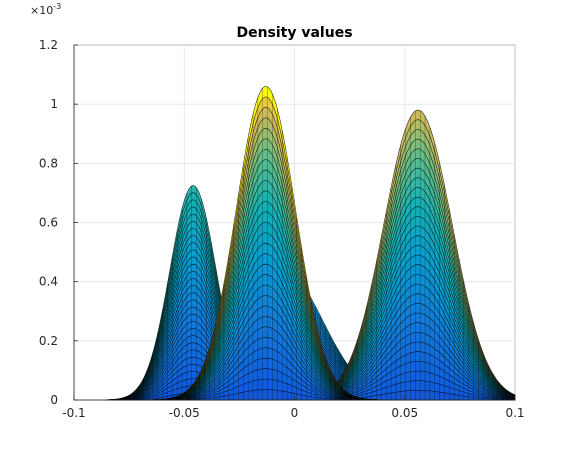 This screenshot has width=570, height=454. What do you see at coordinates (48, 223) in the screenshot?
I see `y-tick-label: 0.6` at bounding box center [48, 223].